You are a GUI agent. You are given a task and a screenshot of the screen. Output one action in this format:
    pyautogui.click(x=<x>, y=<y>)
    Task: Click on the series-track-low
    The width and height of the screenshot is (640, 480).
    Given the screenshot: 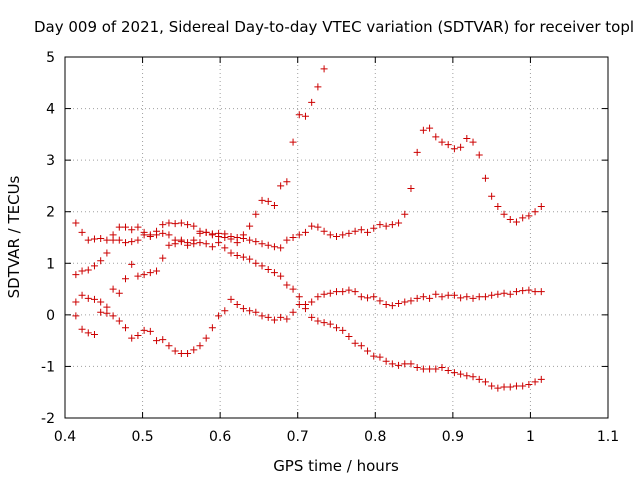 What is the action you would take?
    pyautogui.click(x=308, y=343)
    